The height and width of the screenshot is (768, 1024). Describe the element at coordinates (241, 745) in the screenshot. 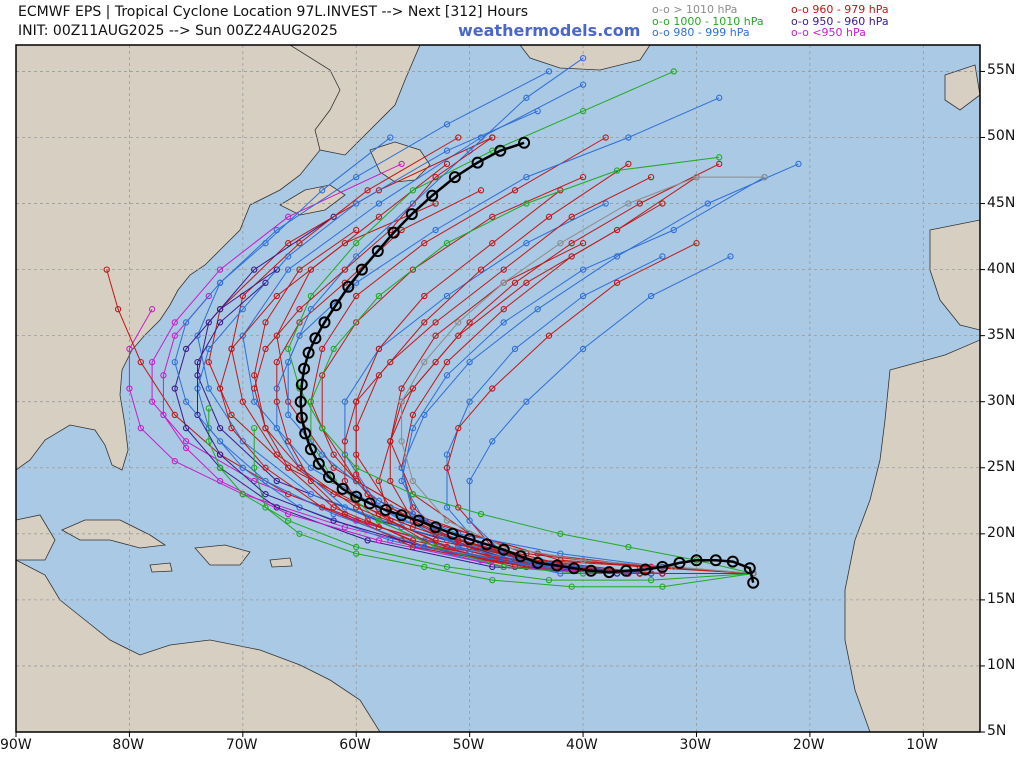

I see `lon-tick-label: 70W` at that location.